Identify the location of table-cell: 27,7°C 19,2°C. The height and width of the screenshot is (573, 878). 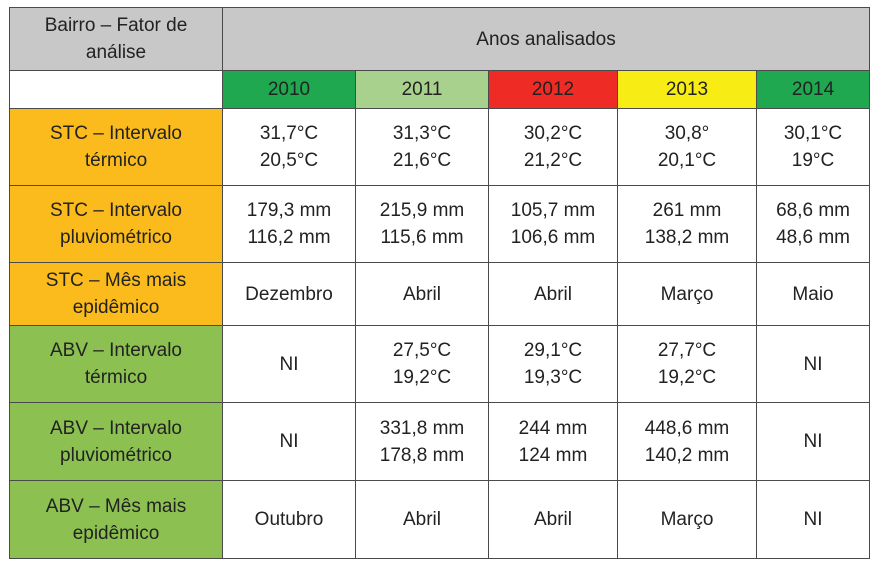
(687, 364).